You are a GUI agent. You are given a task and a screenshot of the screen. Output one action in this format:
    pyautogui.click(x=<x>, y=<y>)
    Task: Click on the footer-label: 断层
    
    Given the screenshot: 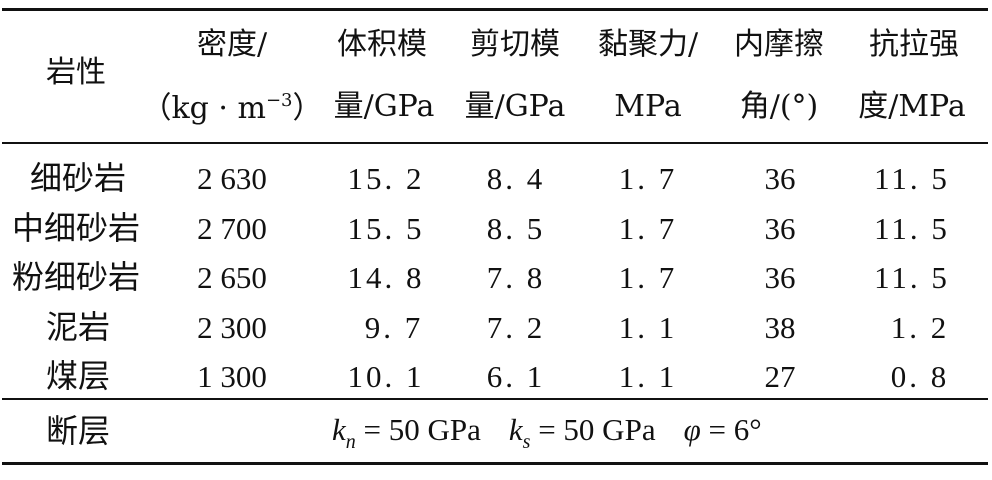 What is the action you would take?
    pyautogui.click(x=78, y=431)
    